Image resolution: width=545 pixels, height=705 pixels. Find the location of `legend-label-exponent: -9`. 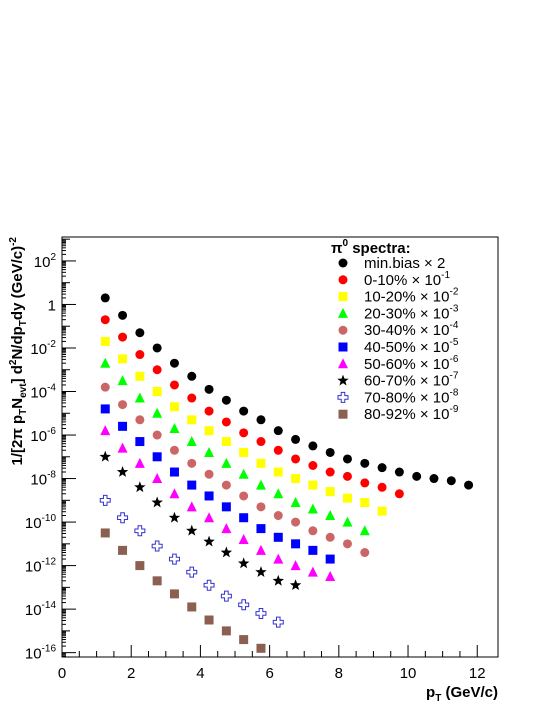

legend-label-exponent: -9 is located at coordinates (453, 409).